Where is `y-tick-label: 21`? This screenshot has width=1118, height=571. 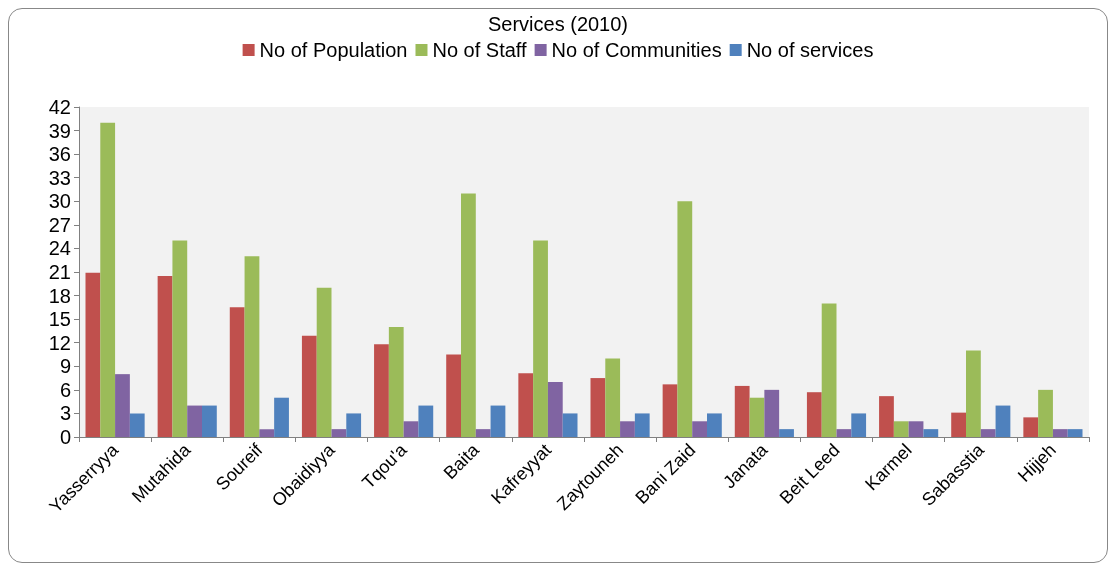 y-tick-label: 21 is located at coordinates (59, 272).